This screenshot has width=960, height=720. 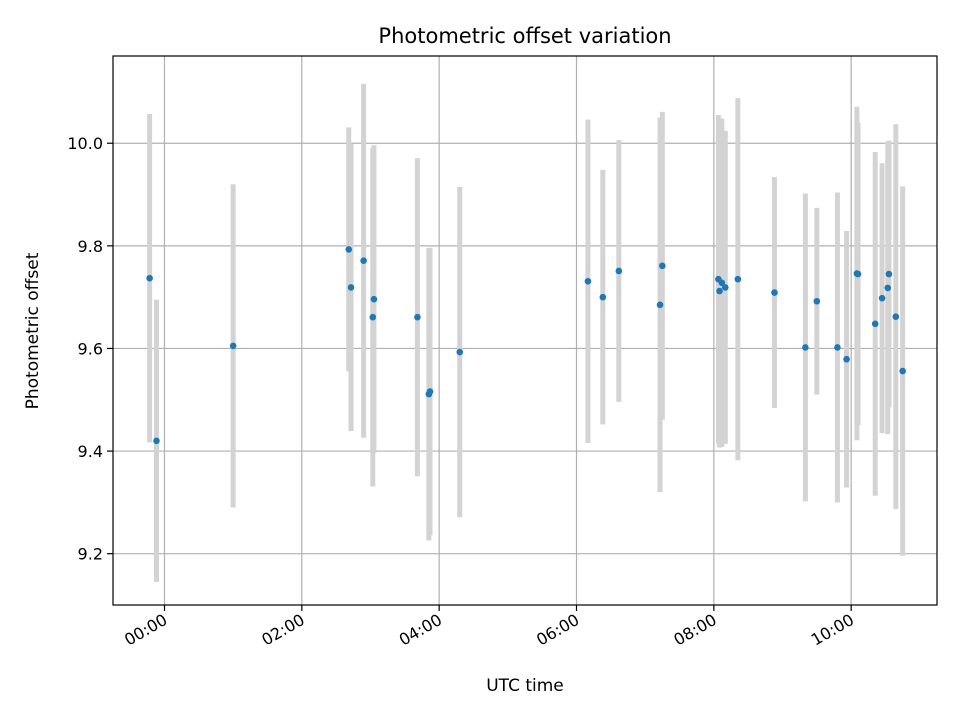 What do you see at coordinates (525, 686) in the screenshot?
I see `x-axis-title: UTC time` at bounding box center [525, 686].